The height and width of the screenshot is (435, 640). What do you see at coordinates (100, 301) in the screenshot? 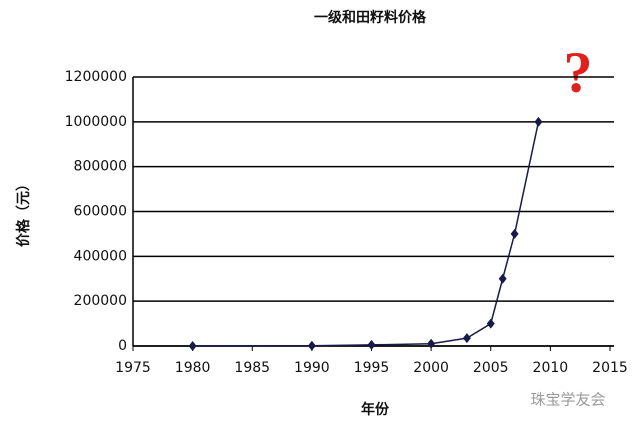
I see `y-tick-label: 200000` at bounding box center [100, 301].